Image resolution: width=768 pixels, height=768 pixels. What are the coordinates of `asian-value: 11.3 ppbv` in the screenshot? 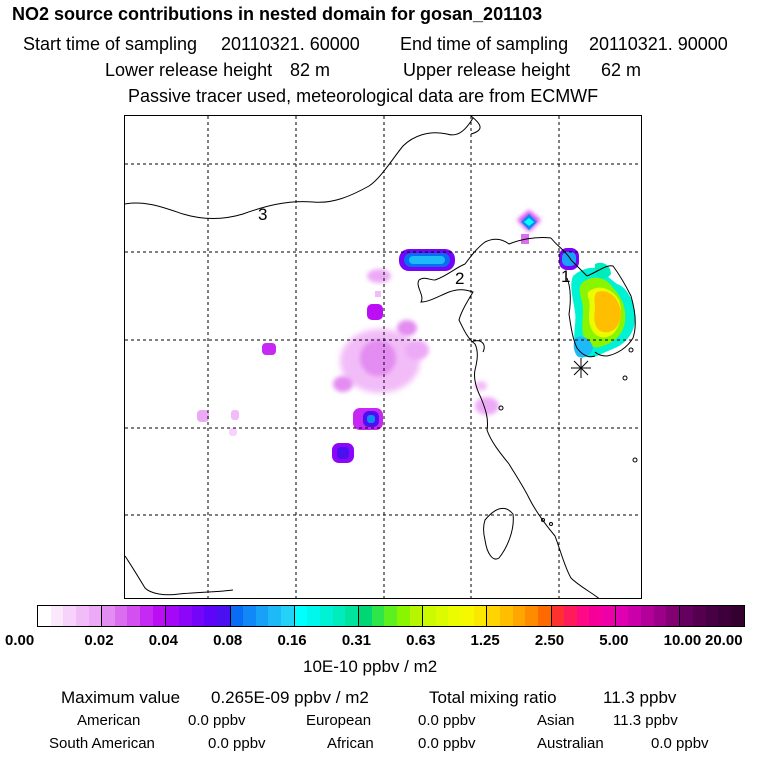 It's located at (645, 720).